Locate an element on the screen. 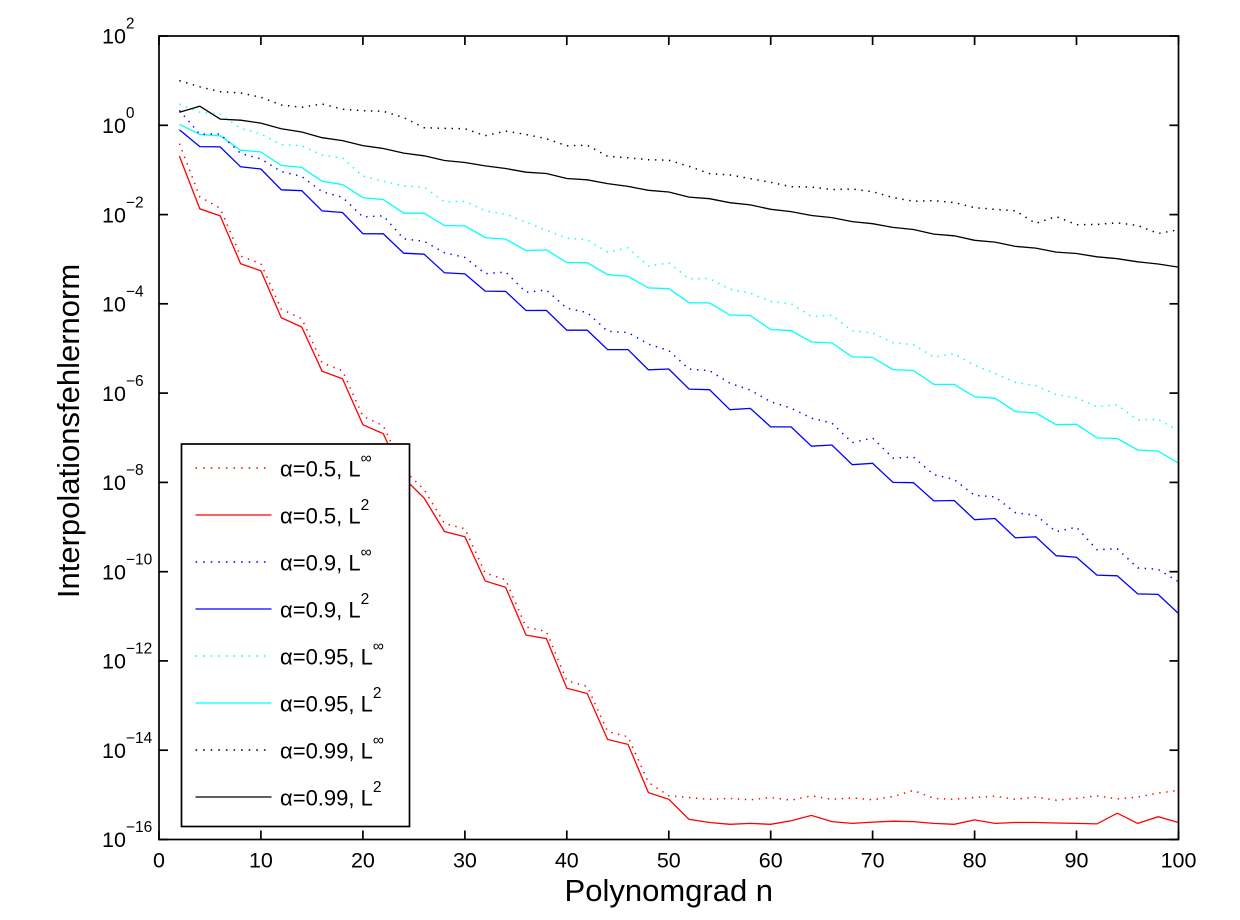 The image size is (1240, 920). svg-text: 90 is located at coordinates (1077, 861).